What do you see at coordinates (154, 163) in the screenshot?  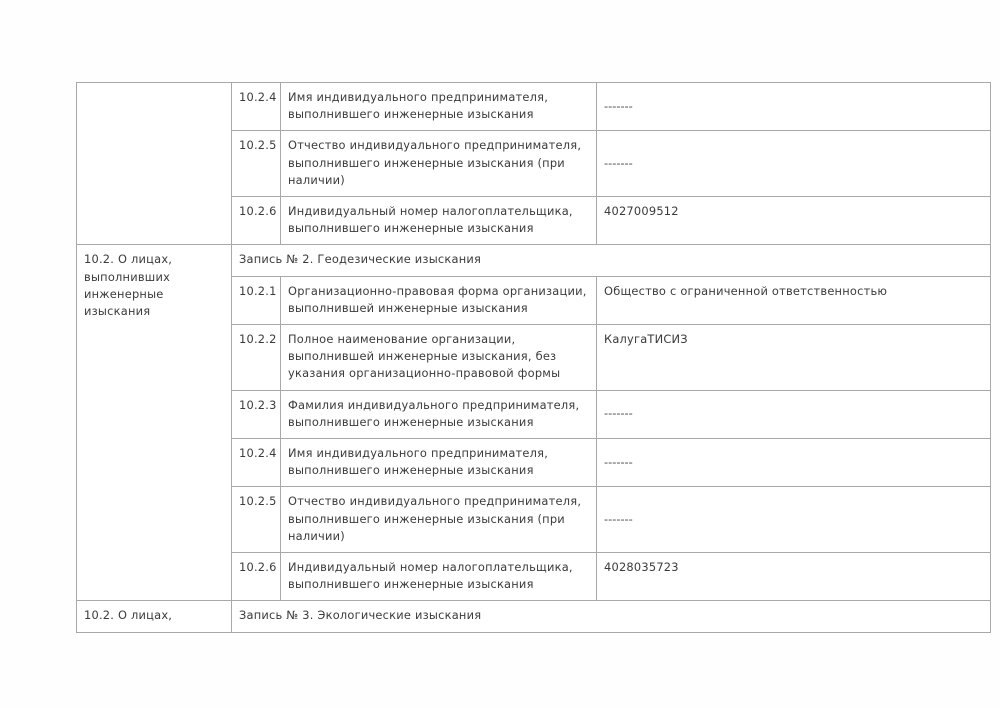 I see `section-label-carryover` at bounding box center [154, 163].